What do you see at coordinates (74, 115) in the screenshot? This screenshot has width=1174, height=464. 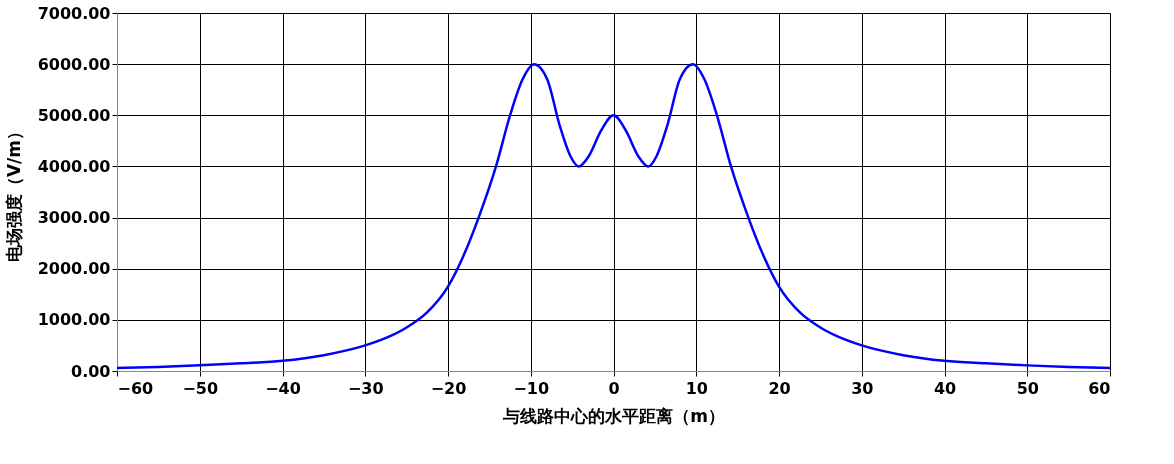 I see `y-tick-label: 5000.00` at bounding box center [74, 115].